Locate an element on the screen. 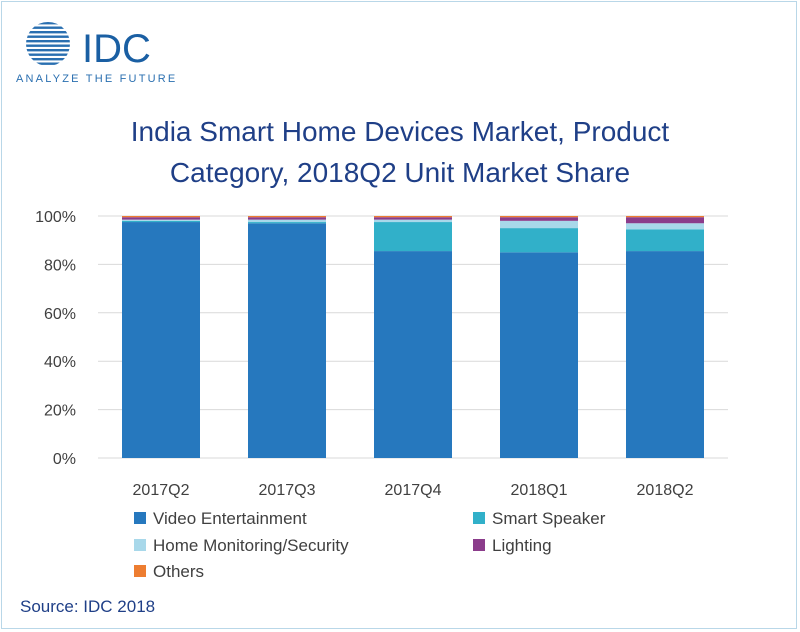 Image resolution: width=800 pixels, height=632 pixels. x-axis: 2017Q2 2017Q3 2017Q4 2018Q1 2018Q2 is located at coordinates (413, 490).